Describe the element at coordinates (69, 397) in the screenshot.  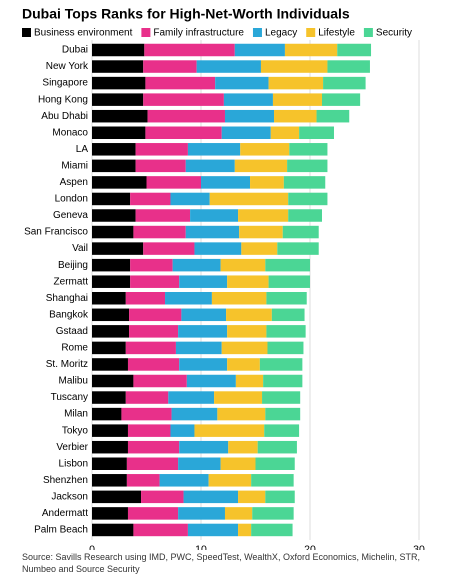
I see `y-tick-label: Tuscany` at that location.